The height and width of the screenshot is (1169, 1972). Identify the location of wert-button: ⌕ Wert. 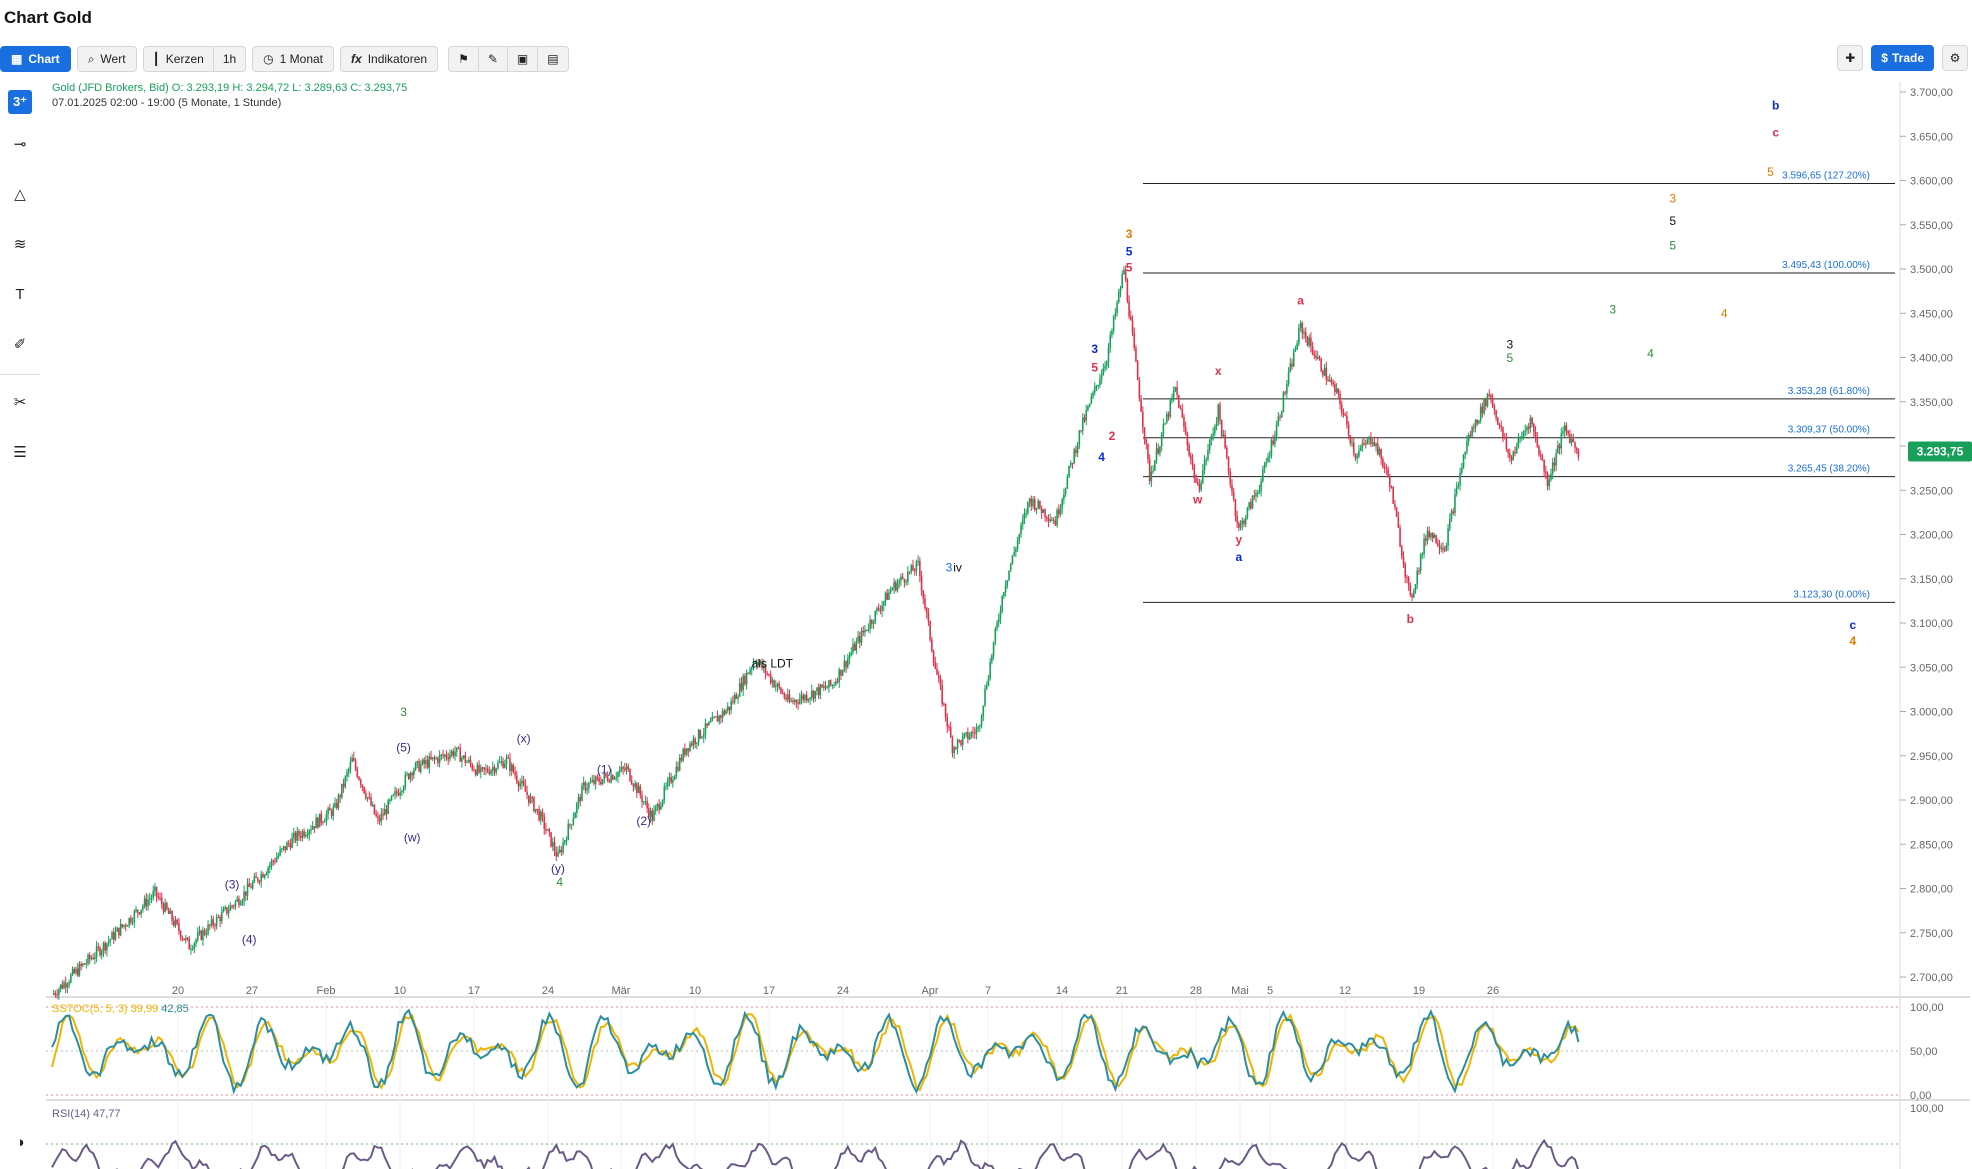
(106, 59).